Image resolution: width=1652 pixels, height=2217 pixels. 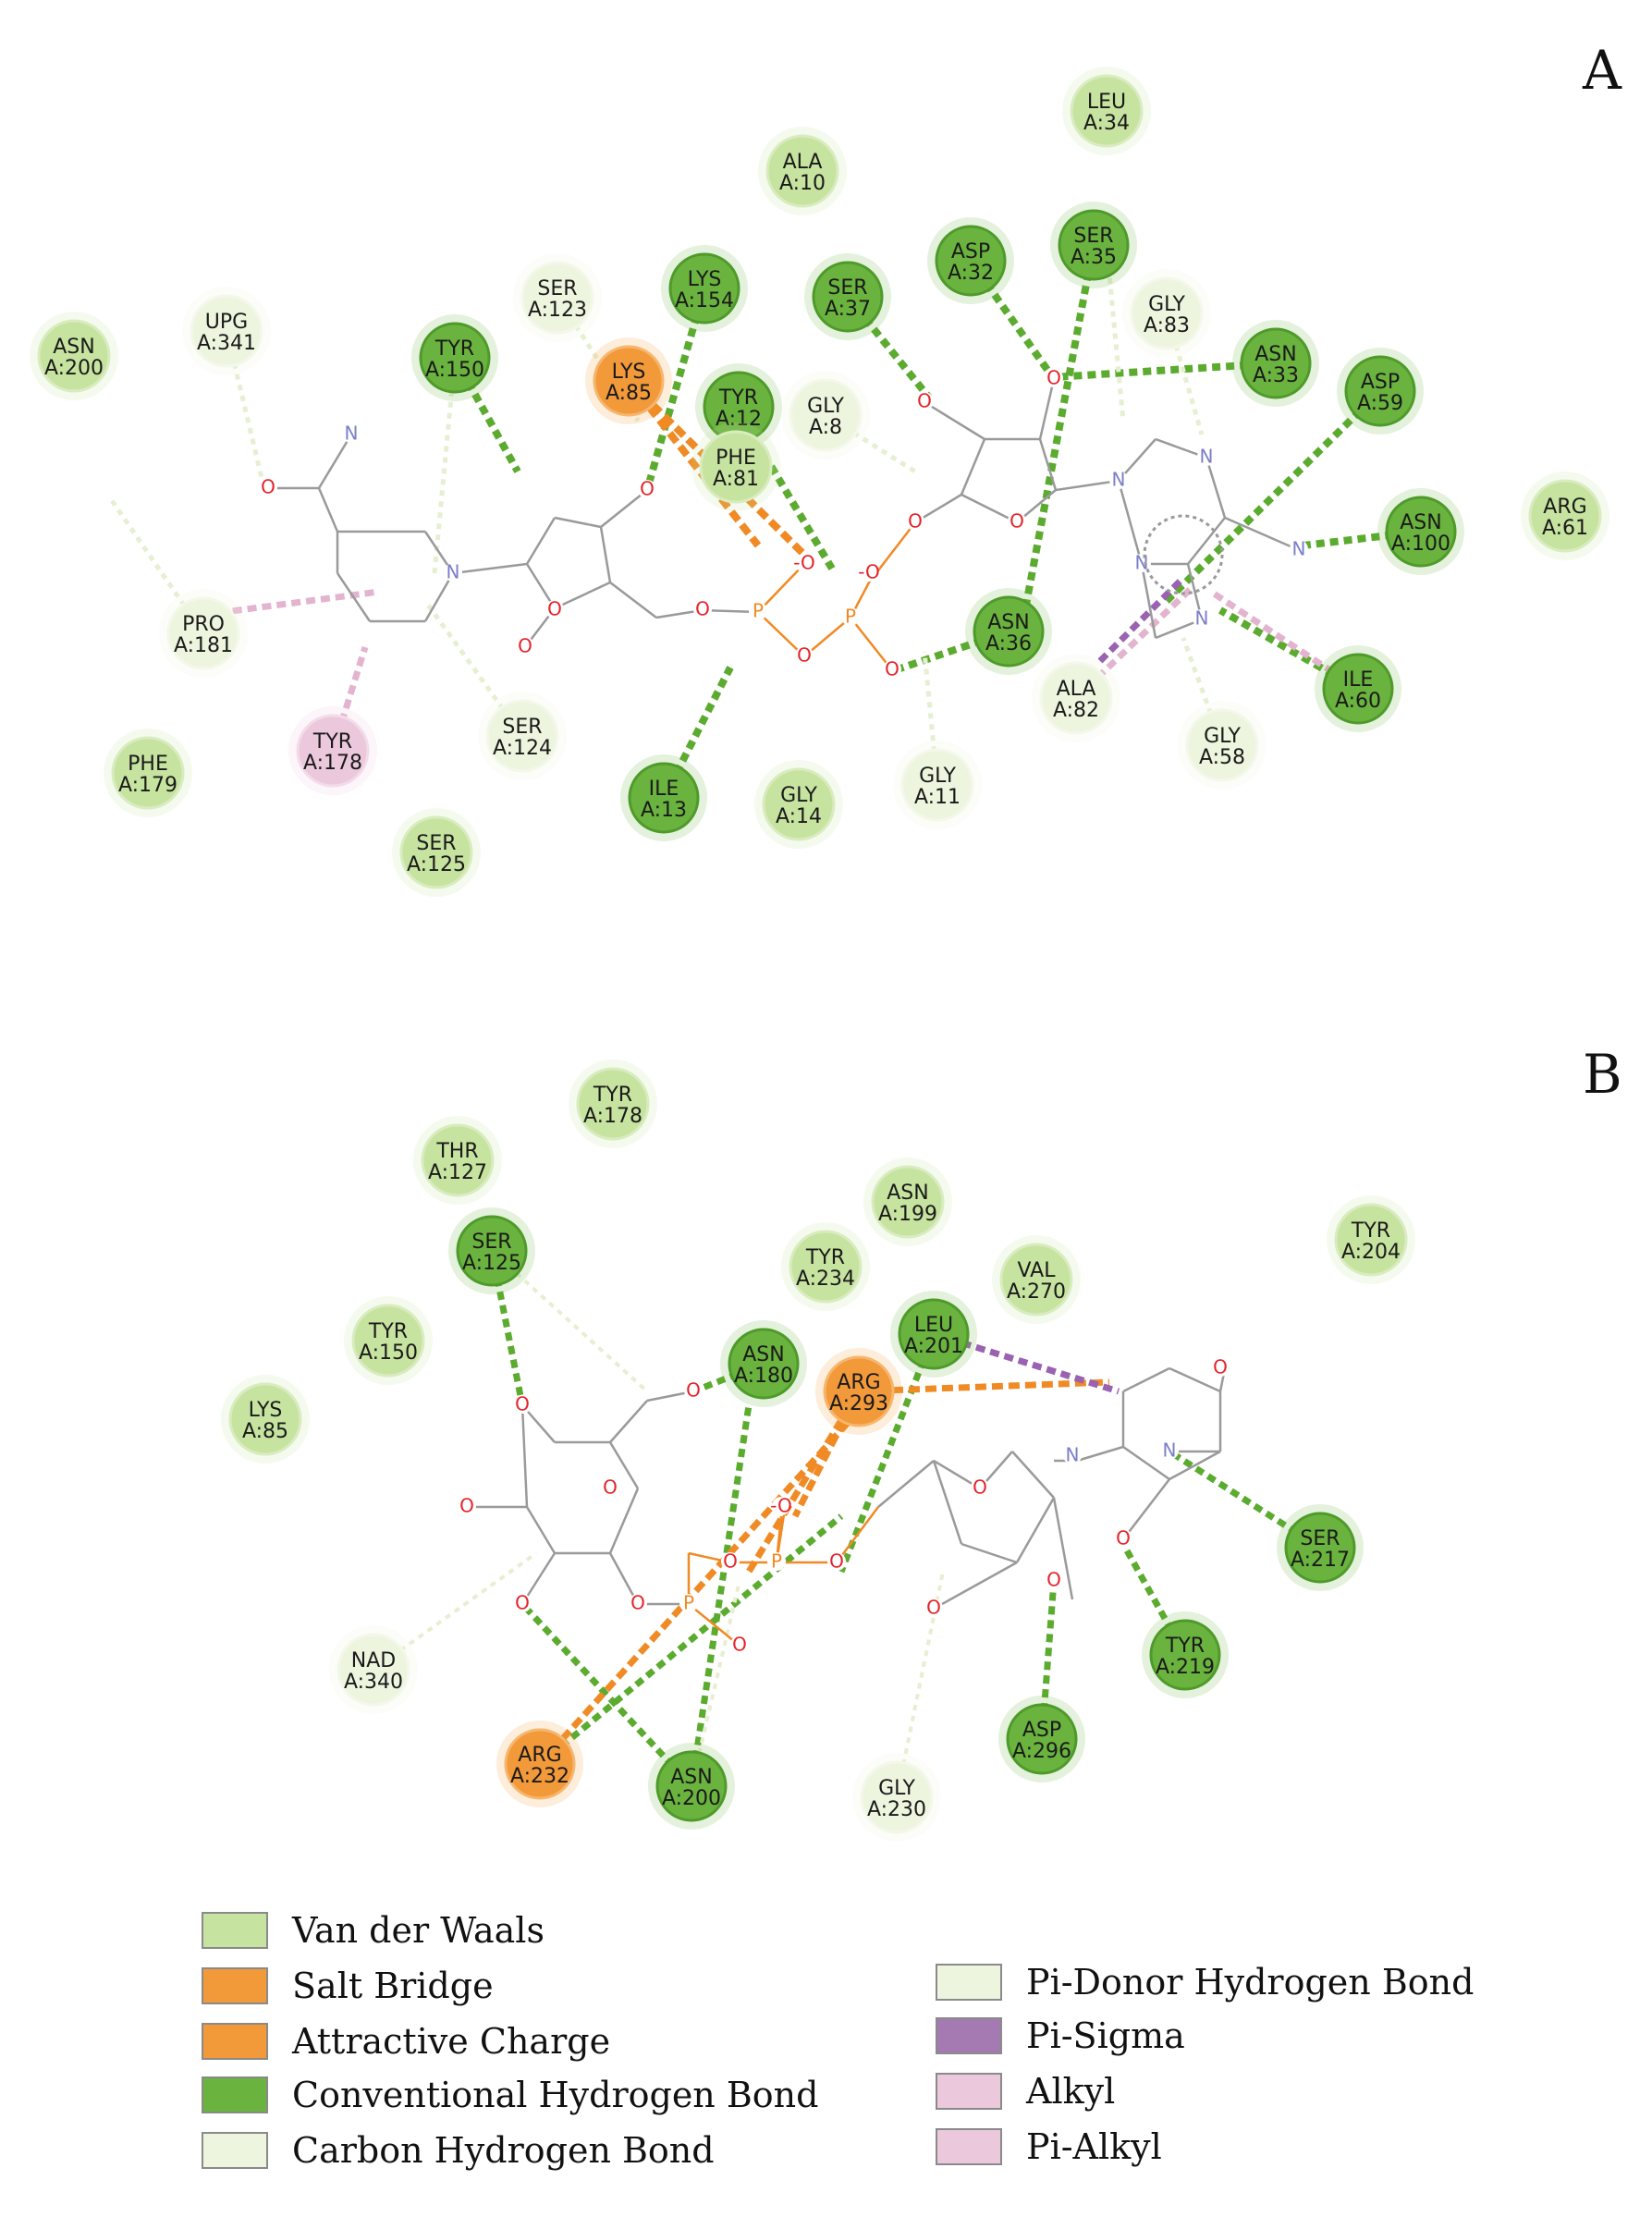 I want to click on legend-item-alkyl: Alkyl, so click(x=1025, y=2091).